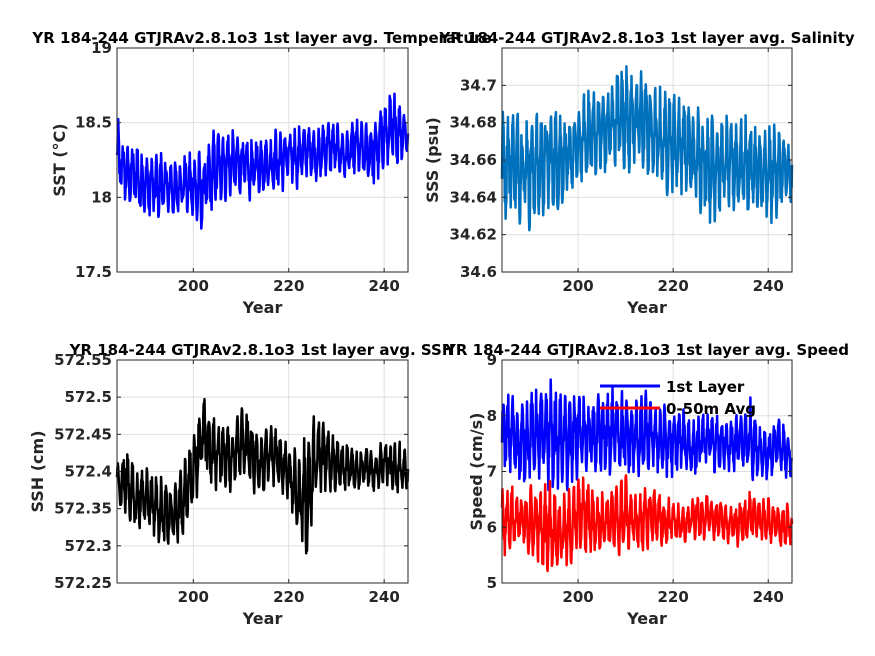 This screenshot has width=875, height=656. Describe the element at coordinates (101, 197) in the screenshot. I see `y-tick-label: 18` at that location.